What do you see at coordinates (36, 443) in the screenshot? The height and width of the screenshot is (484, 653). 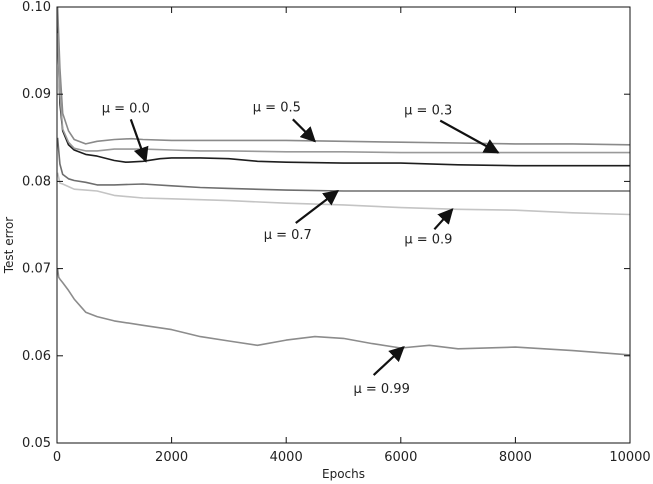 I see `y-tick-label: 0.05` at bounding box center [36, 443].